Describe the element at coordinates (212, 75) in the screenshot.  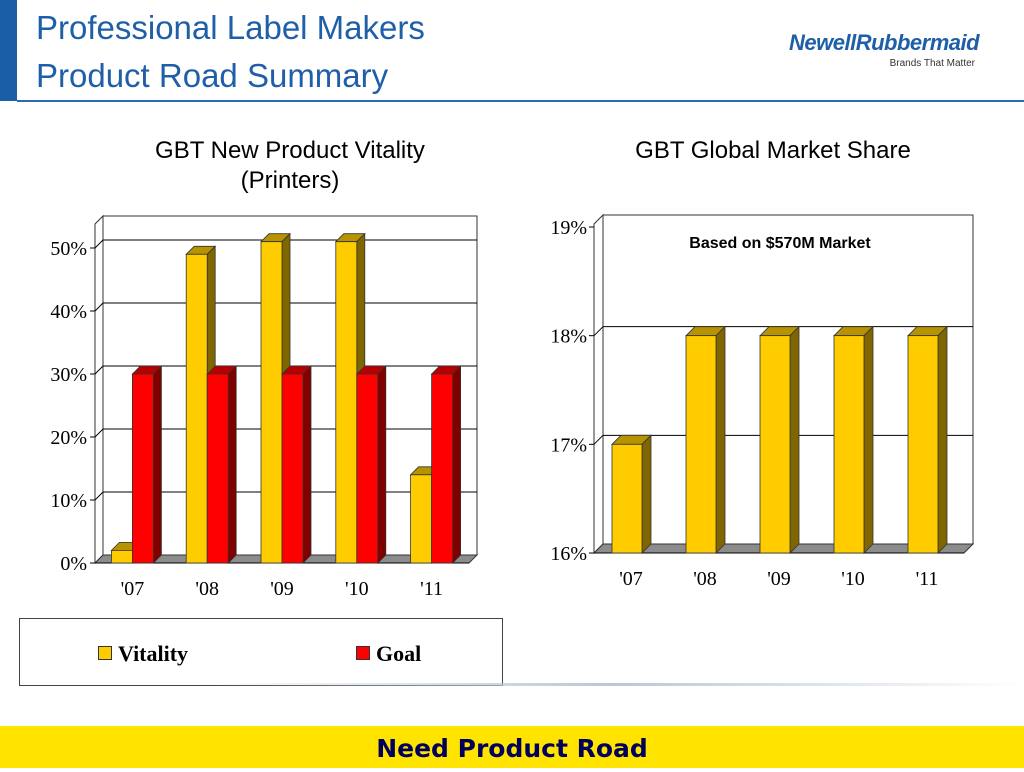
I see `slide-title-line2: Product Road Summary` at that location.